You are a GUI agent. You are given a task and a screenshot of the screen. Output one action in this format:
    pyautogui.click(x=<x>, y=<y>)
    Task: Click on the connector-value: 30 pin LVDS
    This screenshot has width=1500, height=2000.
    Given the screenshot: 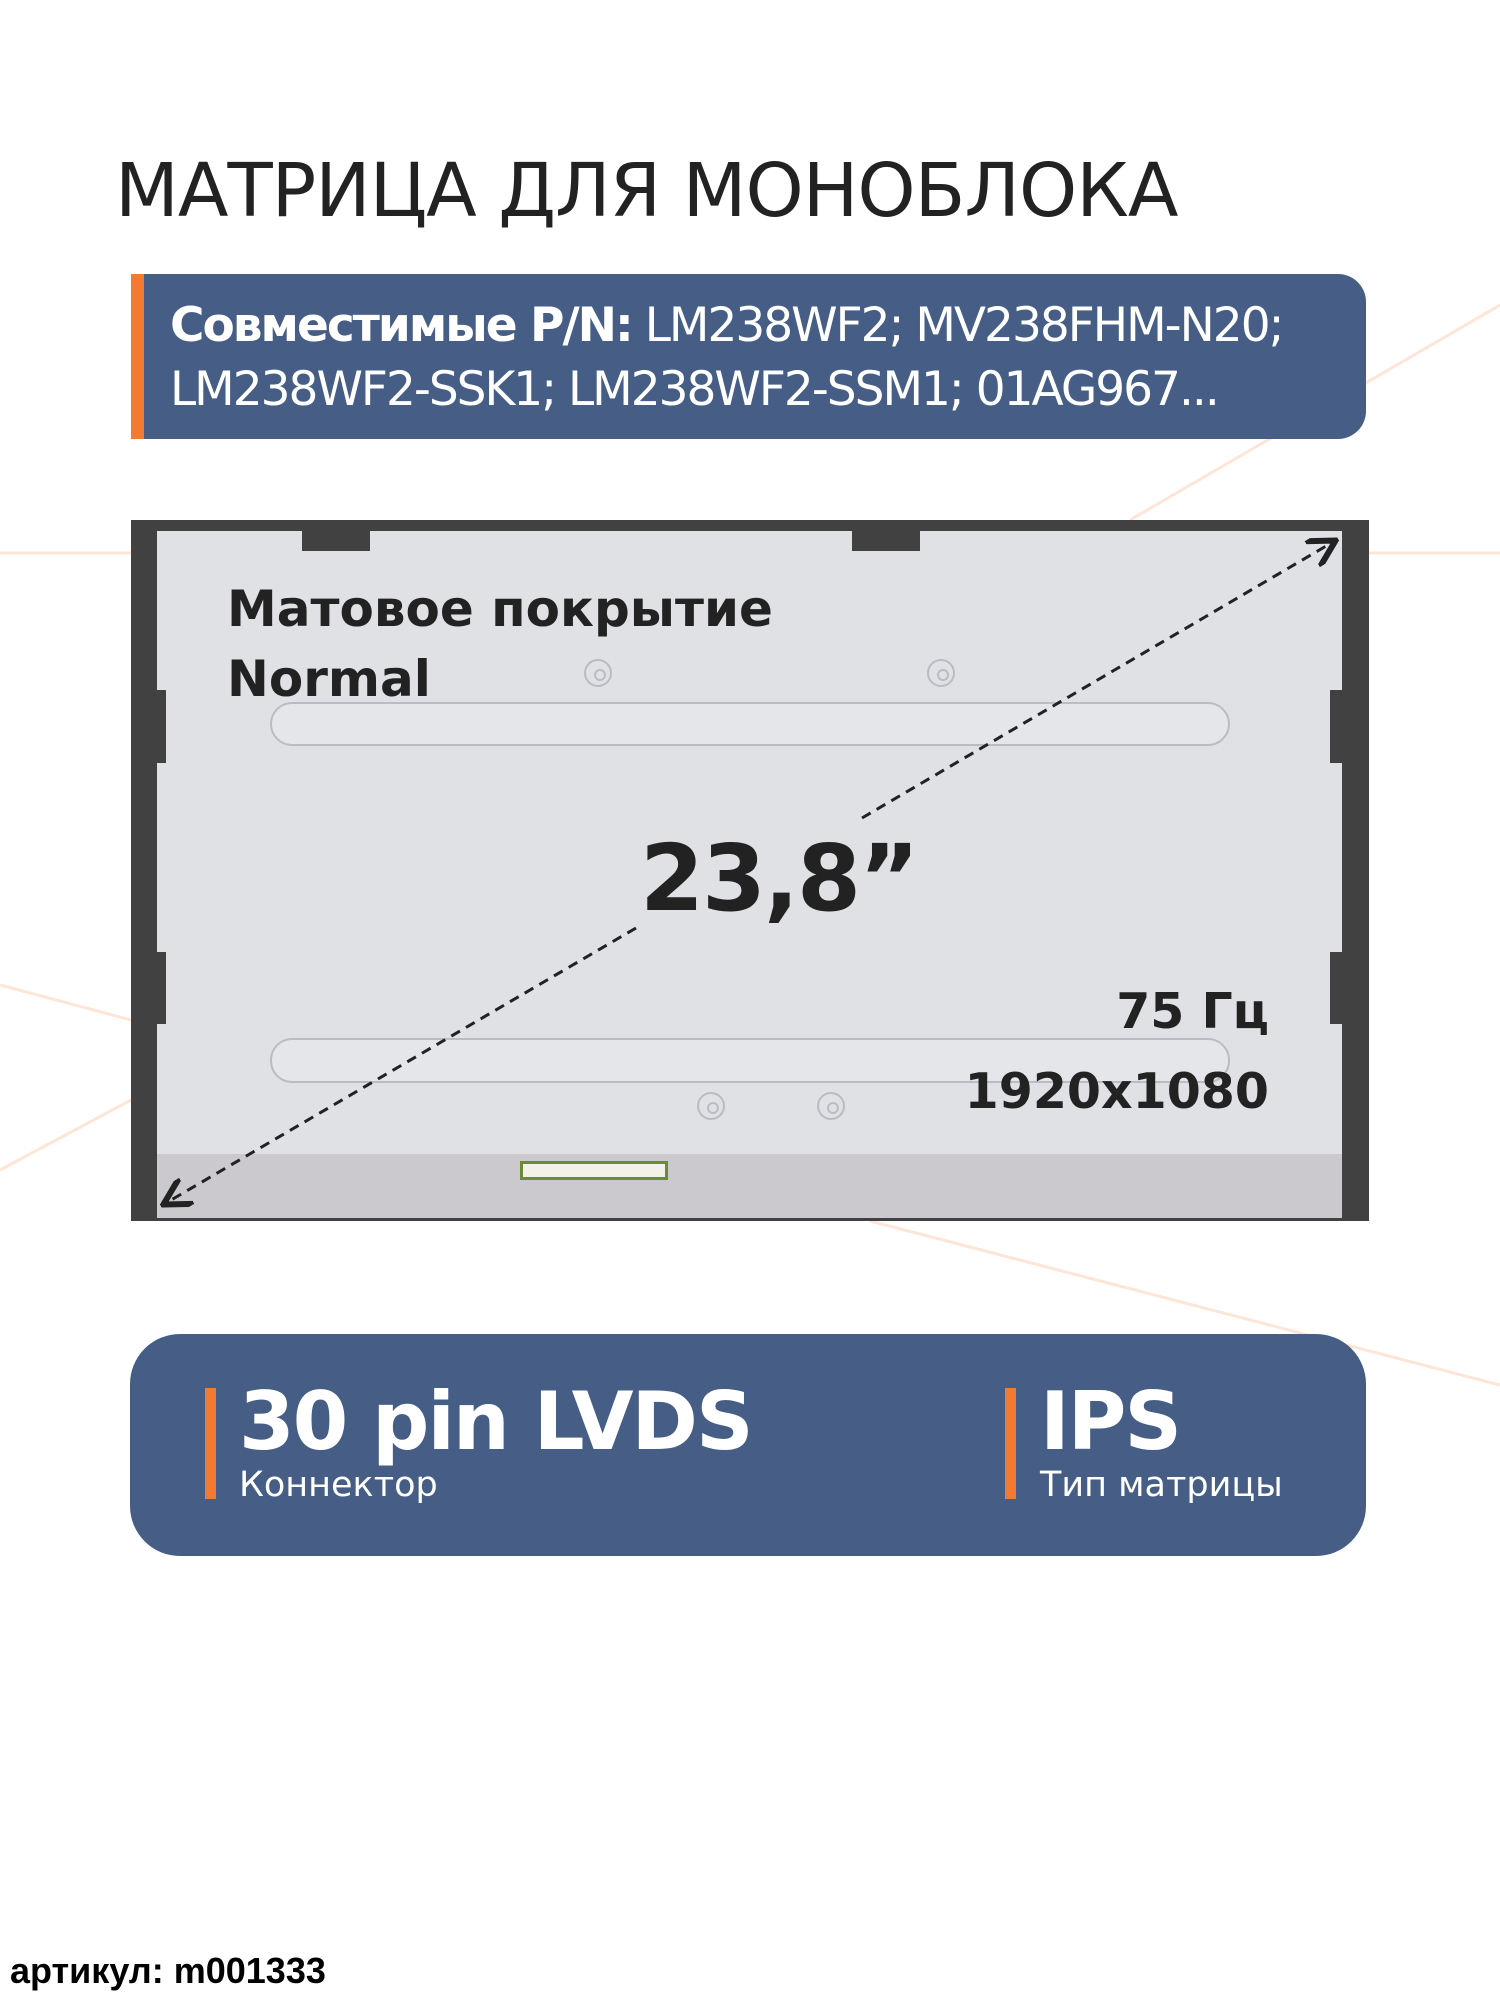 What is the action you would take?
    pyautogui.click(x=496, y=1421)
    